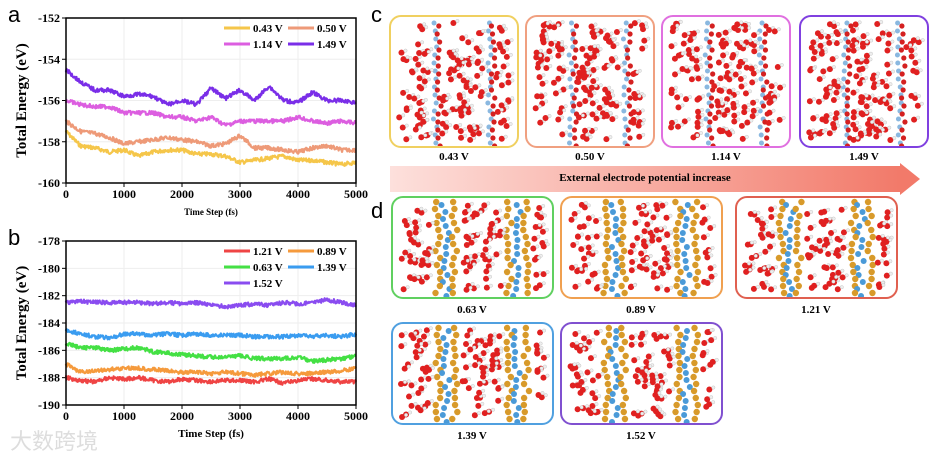 Image resolution: width=940 pixels, height=459 pixels. I want to click on structure-label: 0.50 V, so click(590, 157).